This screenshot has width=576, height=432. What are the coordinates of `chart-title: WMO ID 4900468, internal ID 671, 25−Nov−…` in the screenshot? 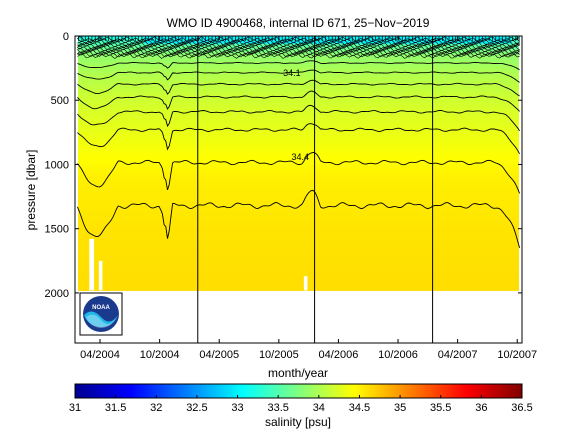 It's located at (298, 23).